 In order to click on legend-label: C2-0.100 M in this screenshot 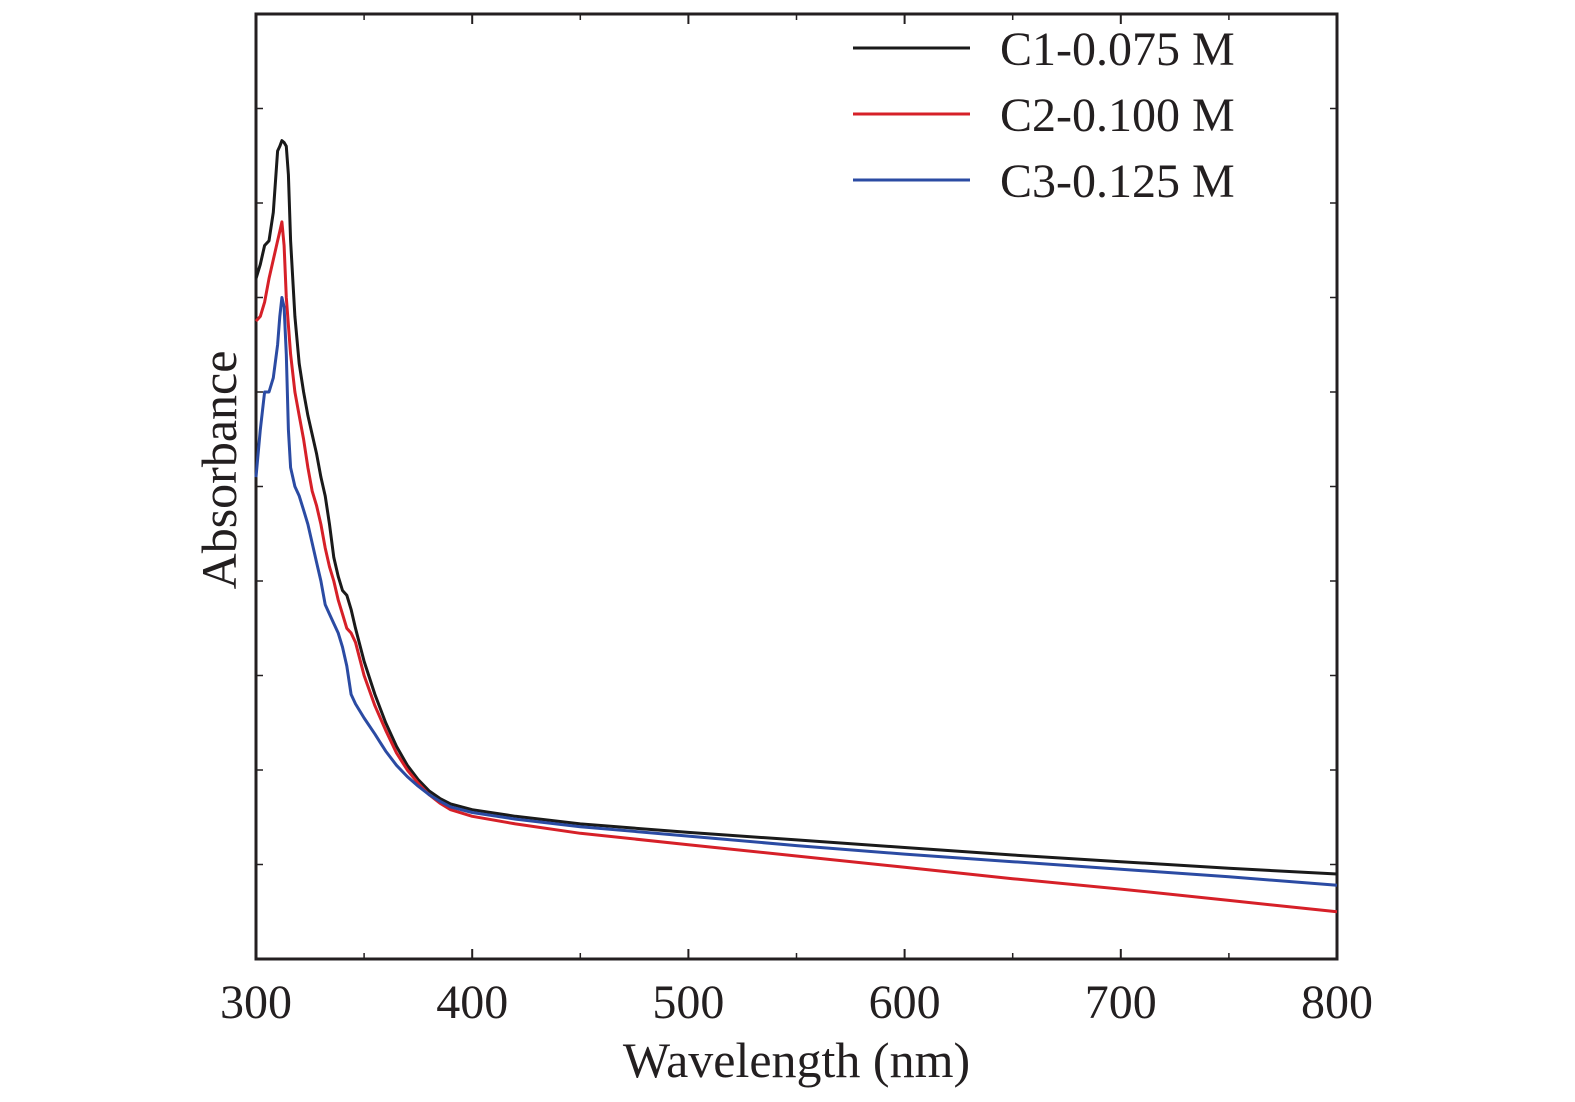, I will do `click(1117, 115)`.